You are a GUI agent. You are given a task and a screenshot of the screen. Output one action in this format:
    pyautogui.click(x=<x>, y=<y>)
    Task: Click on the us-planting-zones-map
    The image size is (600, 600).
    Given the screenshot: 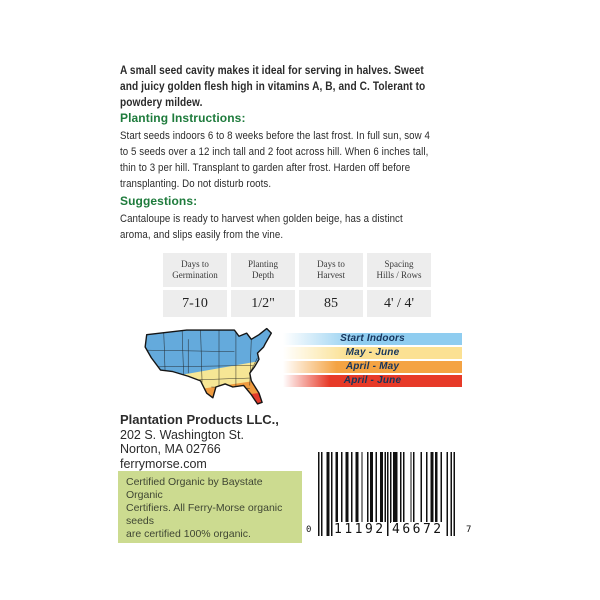 What is the action you would take?
    pyautogui.click(x=219, y=367)
    